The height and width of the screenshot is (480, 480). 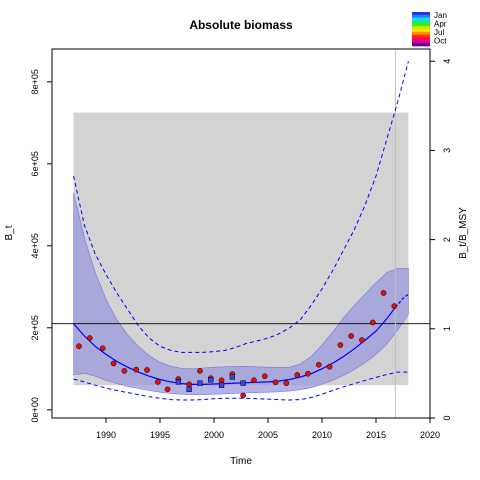 I want to click on legend-label: Jul, so click(x=439, y=32).